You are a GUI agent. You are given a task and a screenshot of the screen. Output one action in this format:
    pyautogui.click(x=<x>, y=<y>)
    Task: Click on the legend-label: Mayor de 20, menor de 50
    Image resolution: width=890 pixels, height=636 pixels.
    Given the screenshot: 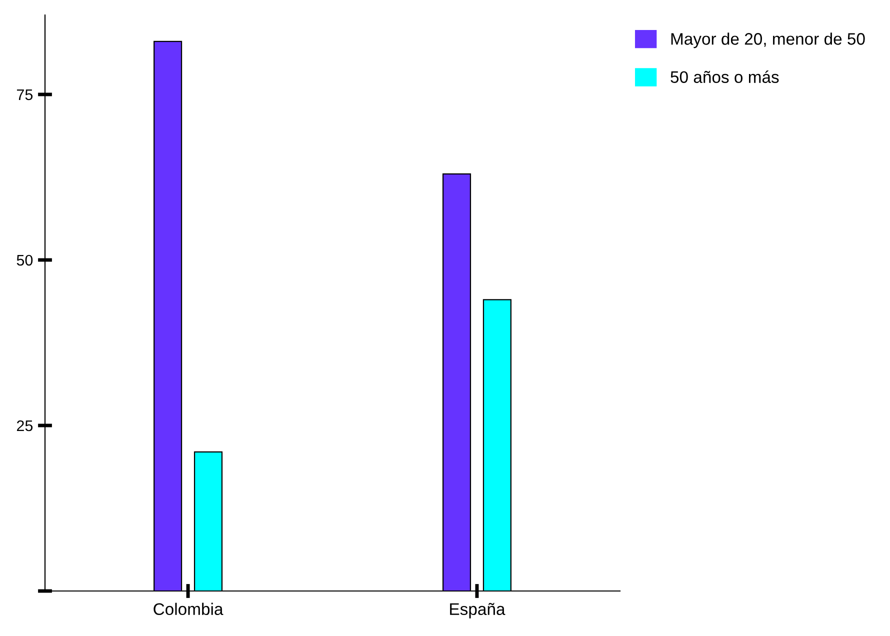 What is the action you would take?
    pyautogui.click(x=768, y=40)
    